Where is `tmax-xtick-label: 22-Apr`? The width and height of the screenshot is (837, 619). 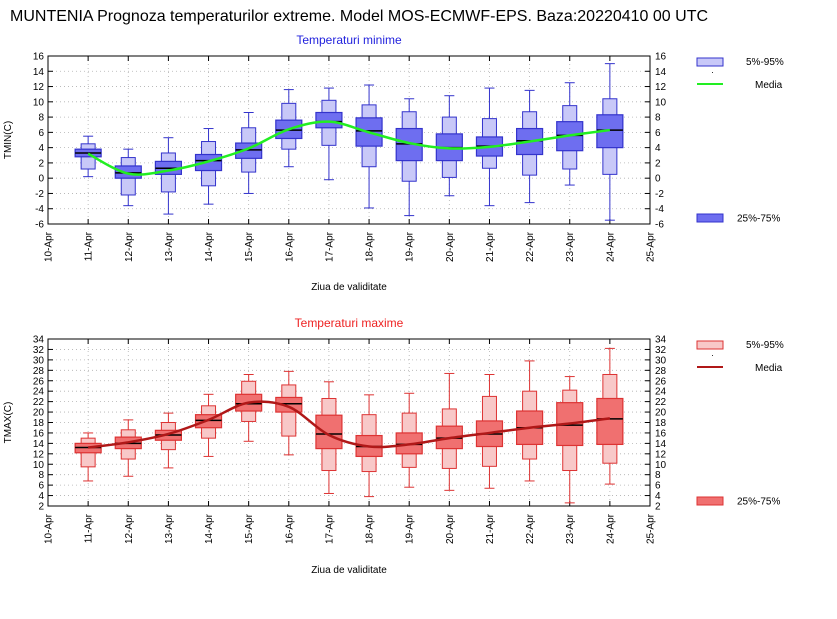
tmax-xtick-label: 22-Apr is located at coordinates (530, 528).